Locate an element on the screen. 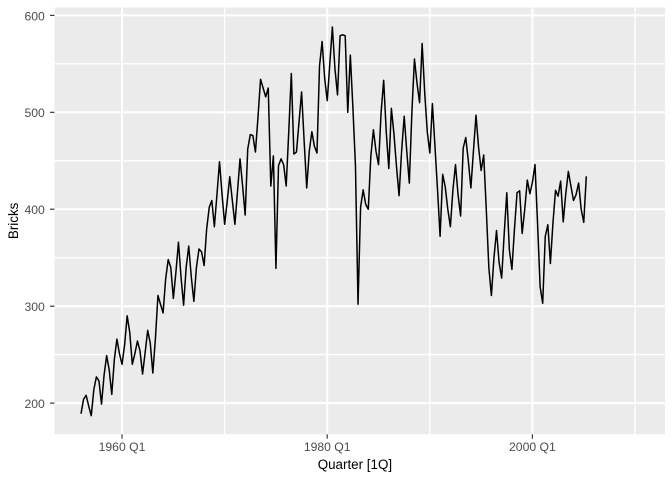  svg-text: 200 is located at coordinates (34, 404).